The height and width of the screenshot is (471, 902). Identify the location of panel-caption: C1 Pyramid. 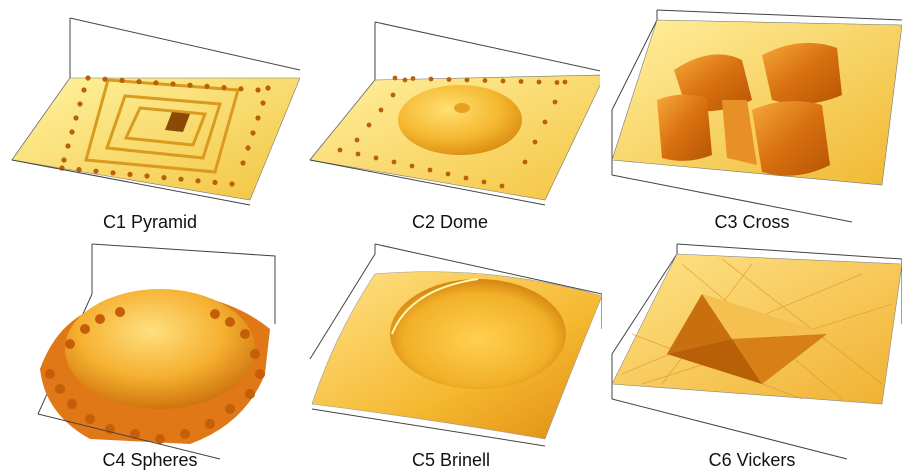
(150, 222).